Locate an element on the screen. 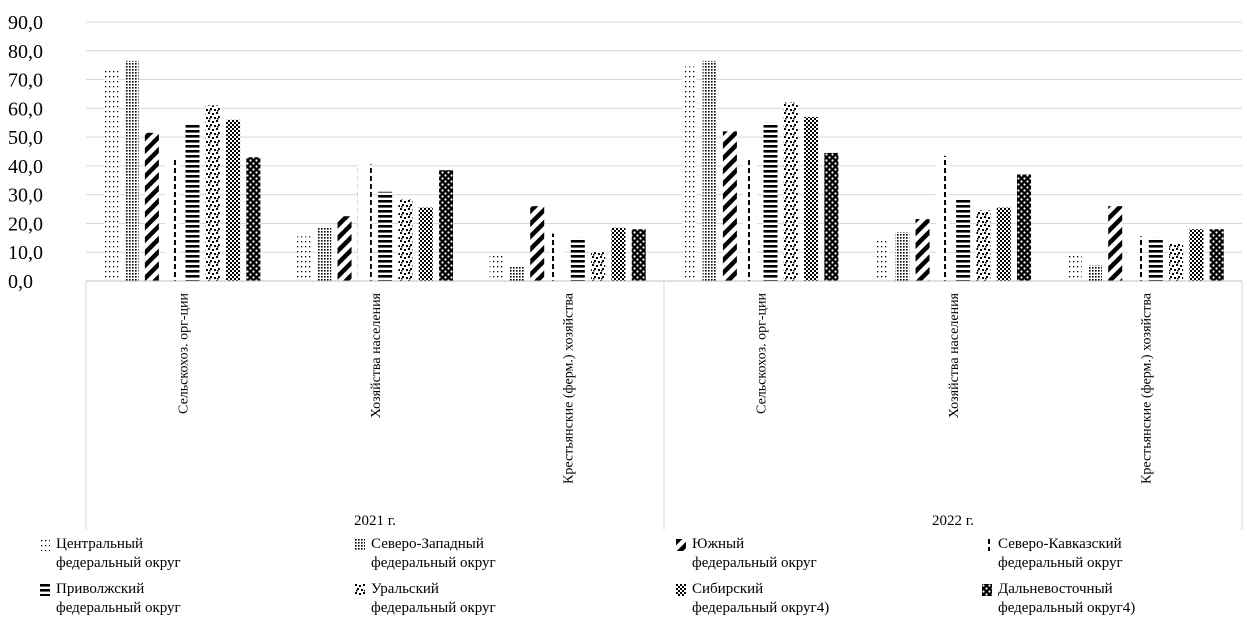 The height and width of the screenshot is (622, 1247). legend-item: Северо-Кавказский федеральный округ is located at coordinates (1114, 556).